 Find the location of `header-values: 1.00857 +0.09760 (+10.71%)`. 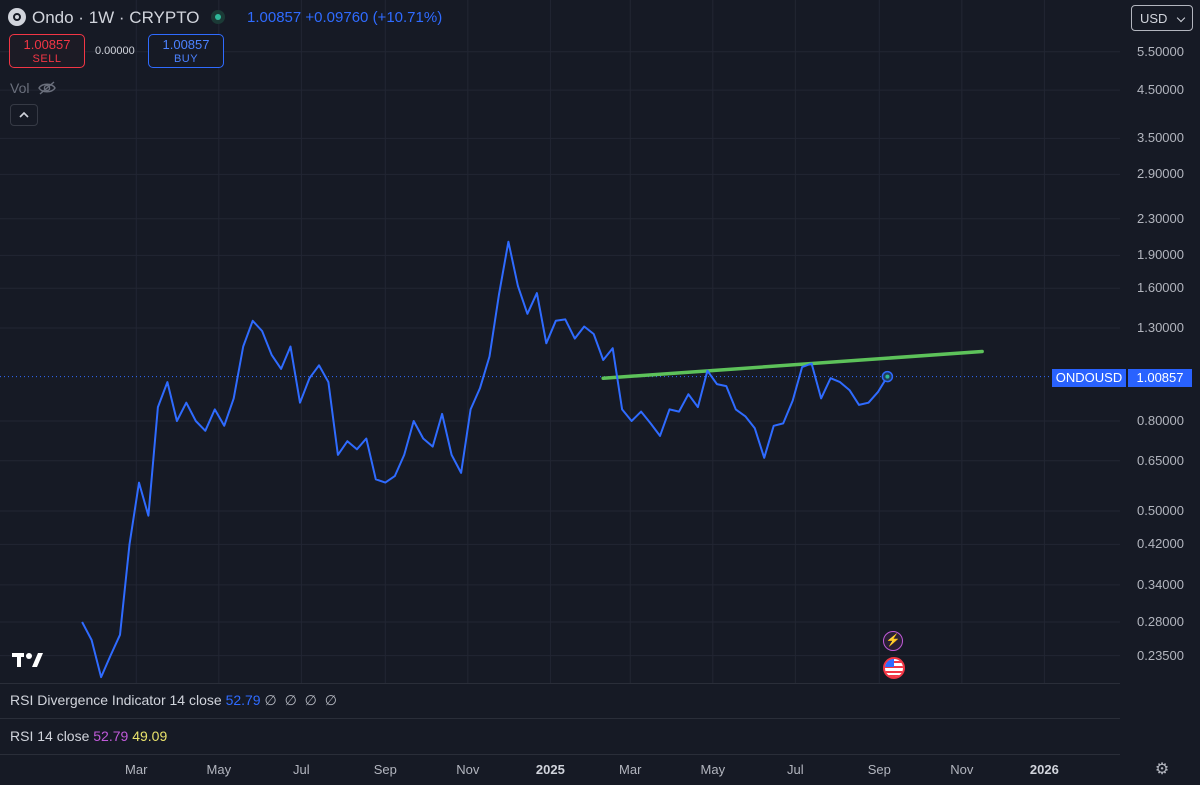

header-values: 1.00857 +0.09760 (+10.71%) is located at coordinates (344, 17).